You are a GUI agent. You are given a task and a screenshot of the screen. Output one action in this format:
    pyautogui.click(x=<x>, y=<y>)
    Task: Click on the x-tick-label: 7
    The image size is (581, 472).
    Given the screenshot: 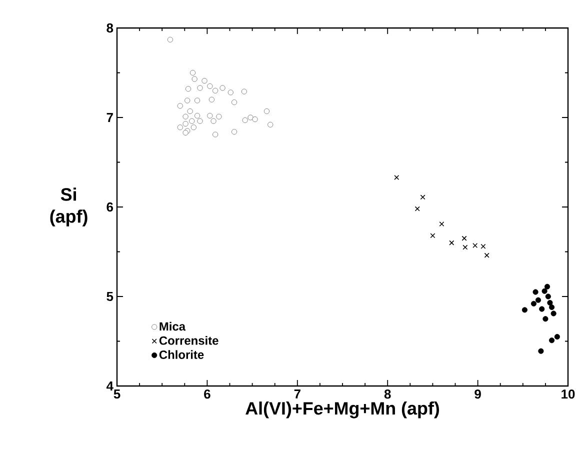 What is the action you would take?
    pyautogui.click(x=297, y=394)
    